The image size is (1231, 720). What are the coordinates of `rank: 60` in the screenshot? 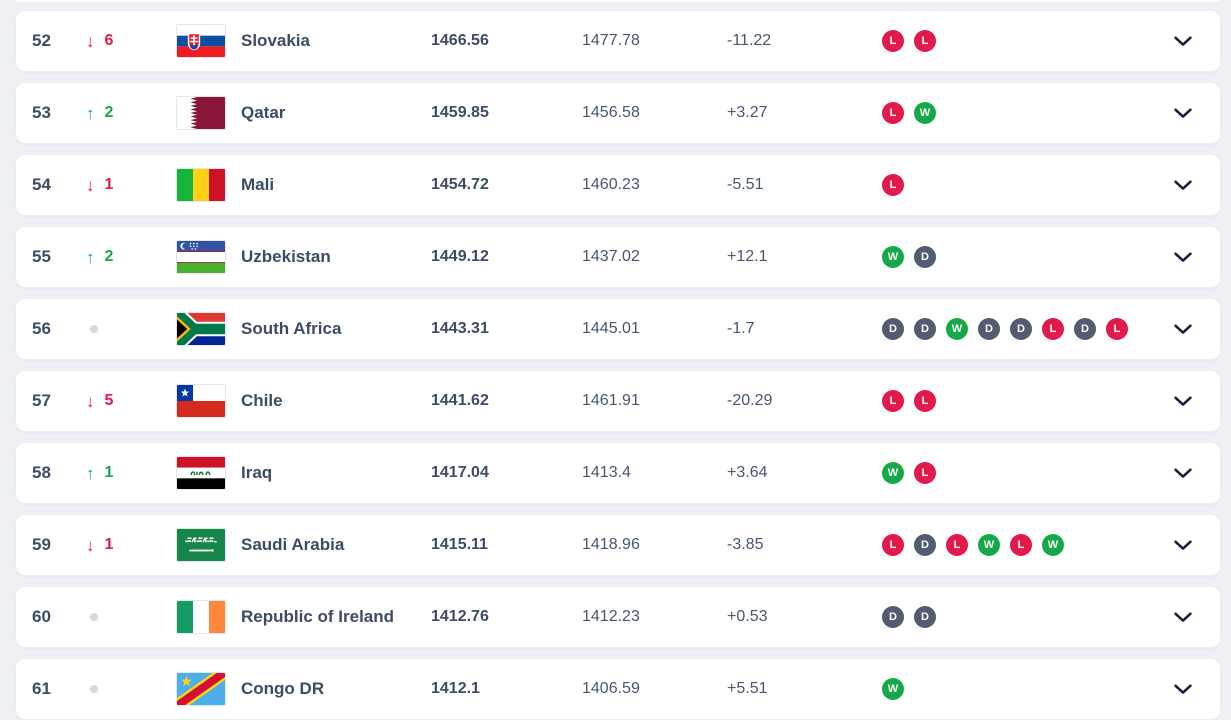 It's located at (41, 616).